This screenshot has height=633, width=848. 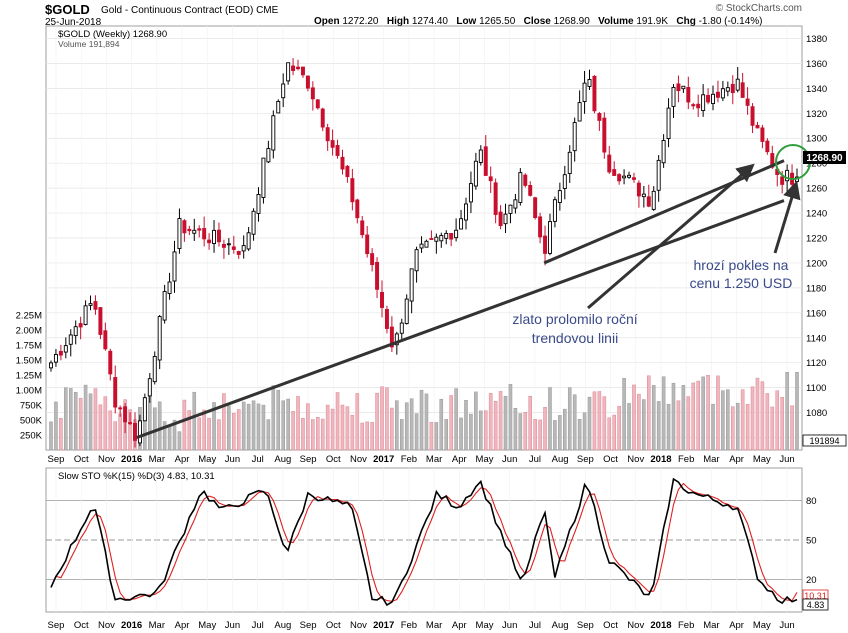 I want to click on stochastic-legend: Slow STO %K(15) %D(3) 4.83, 10.31, so click(x=136, y=476).